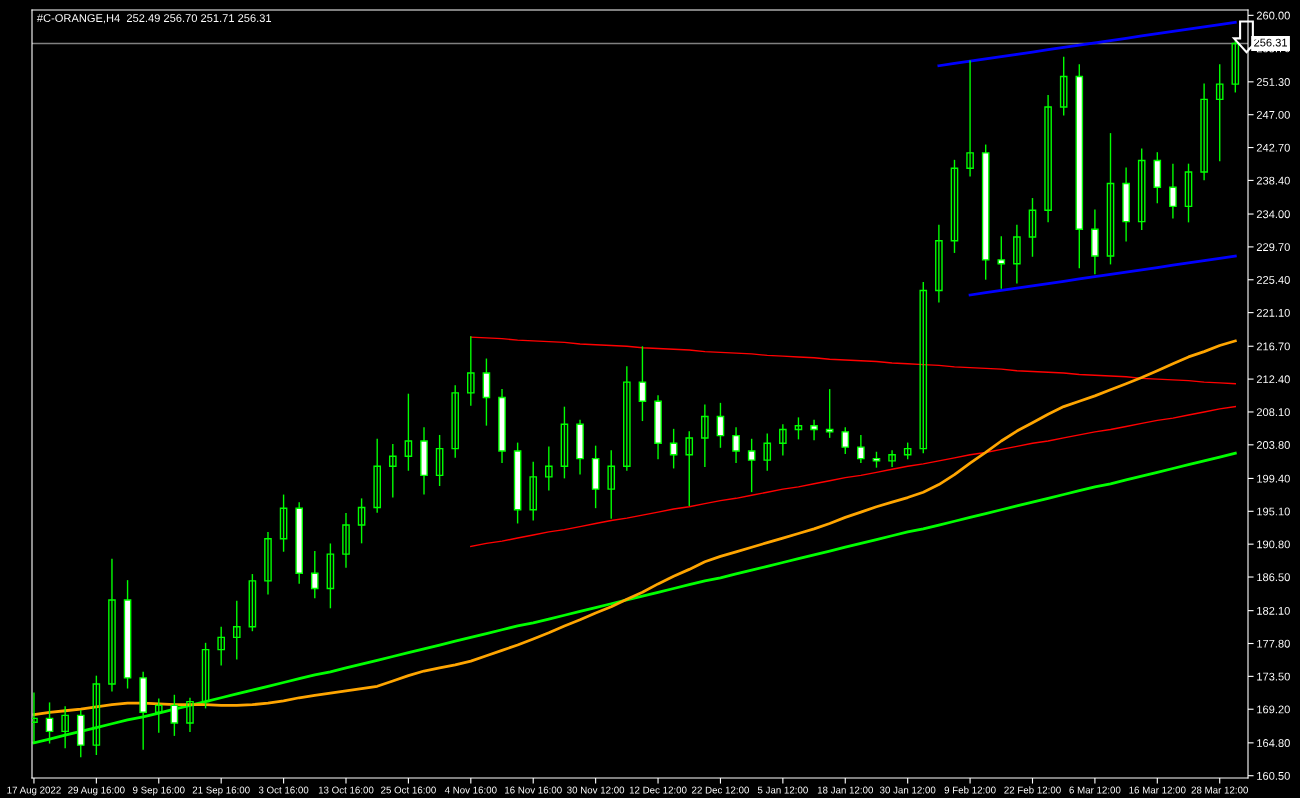 Image resolution: width=1300 pixels, height=798 pixels. What do you see at coordinates (154, 19) in the screenshot?
I see `chart-title: #C-ORANGE,H4 252.49 256.70 251.71 256.31` at bounding box center [154, 19].